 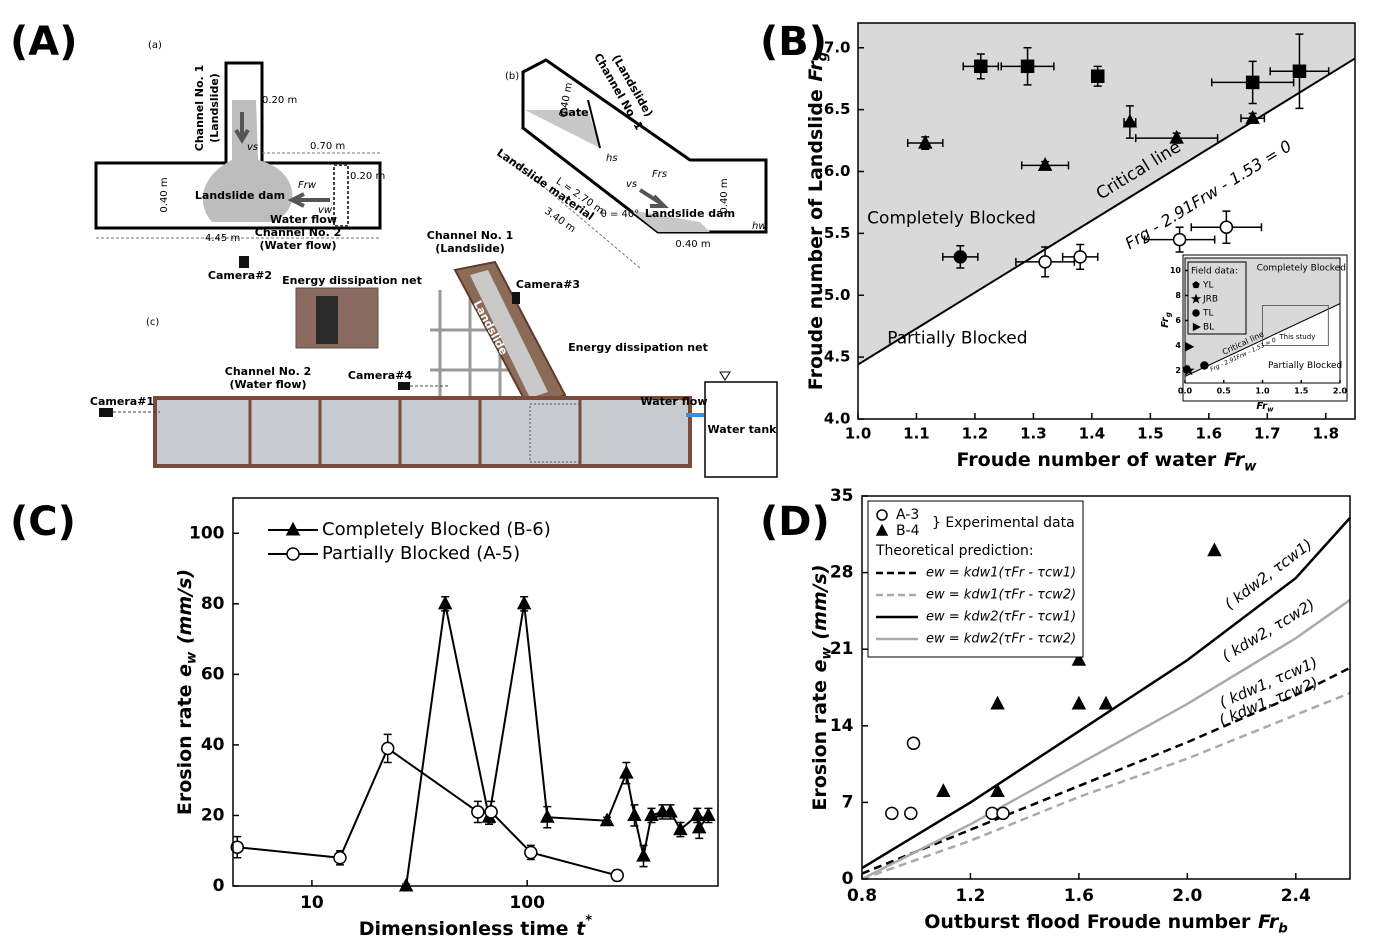 What do you see at coordinates (1176, 270) in the screenshot?
I see `y-tick-label: 10` at bounding box center [1176, 270].